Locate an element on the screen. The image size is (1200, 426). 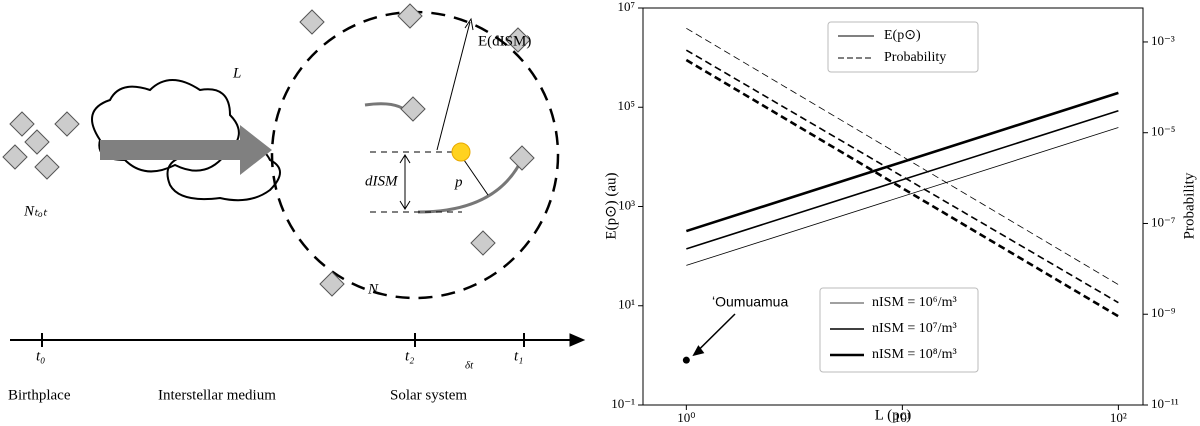
y-axis-label: E(p⊙) (au) is located at coordinates (611, 205).